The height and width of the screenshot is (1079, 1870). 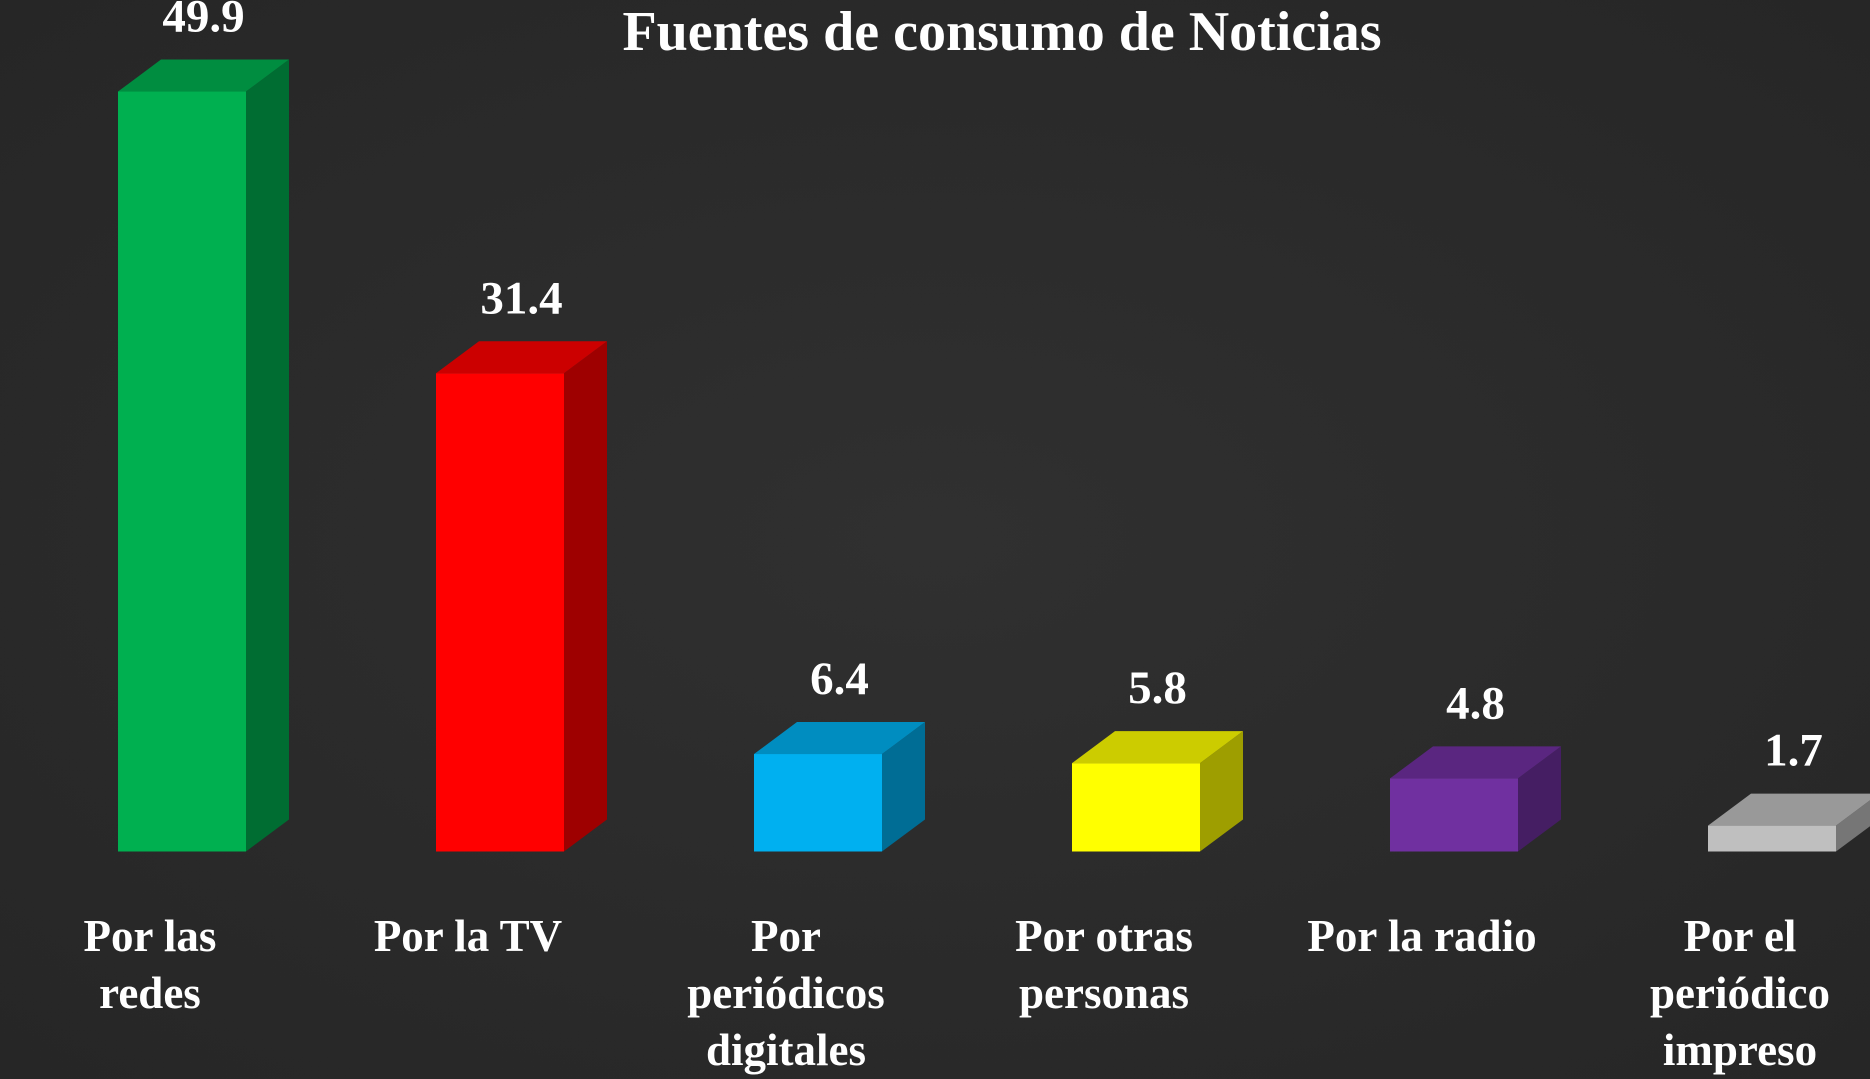 I want to click on value-label: 1.7, so click(x=1793, y=751).